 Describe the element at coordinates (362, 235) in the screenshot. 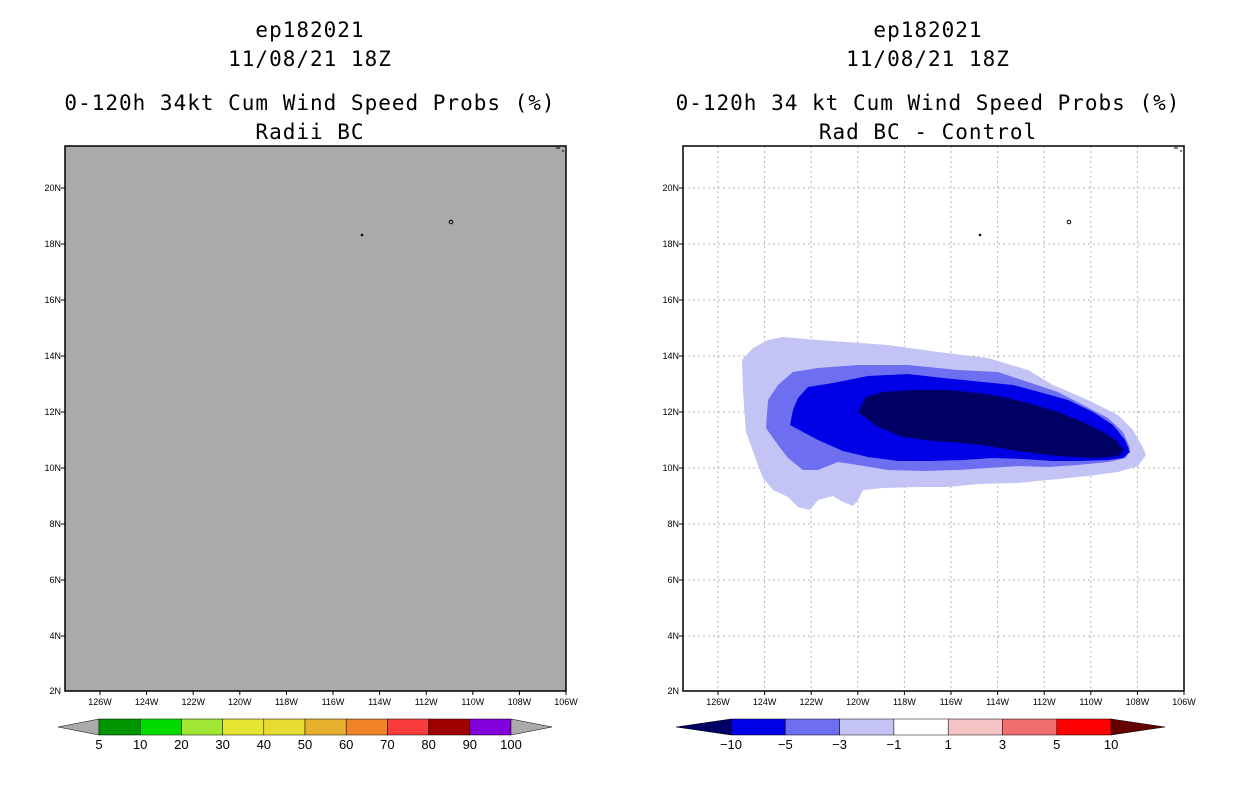

I see `left-island-clarion` at that location.